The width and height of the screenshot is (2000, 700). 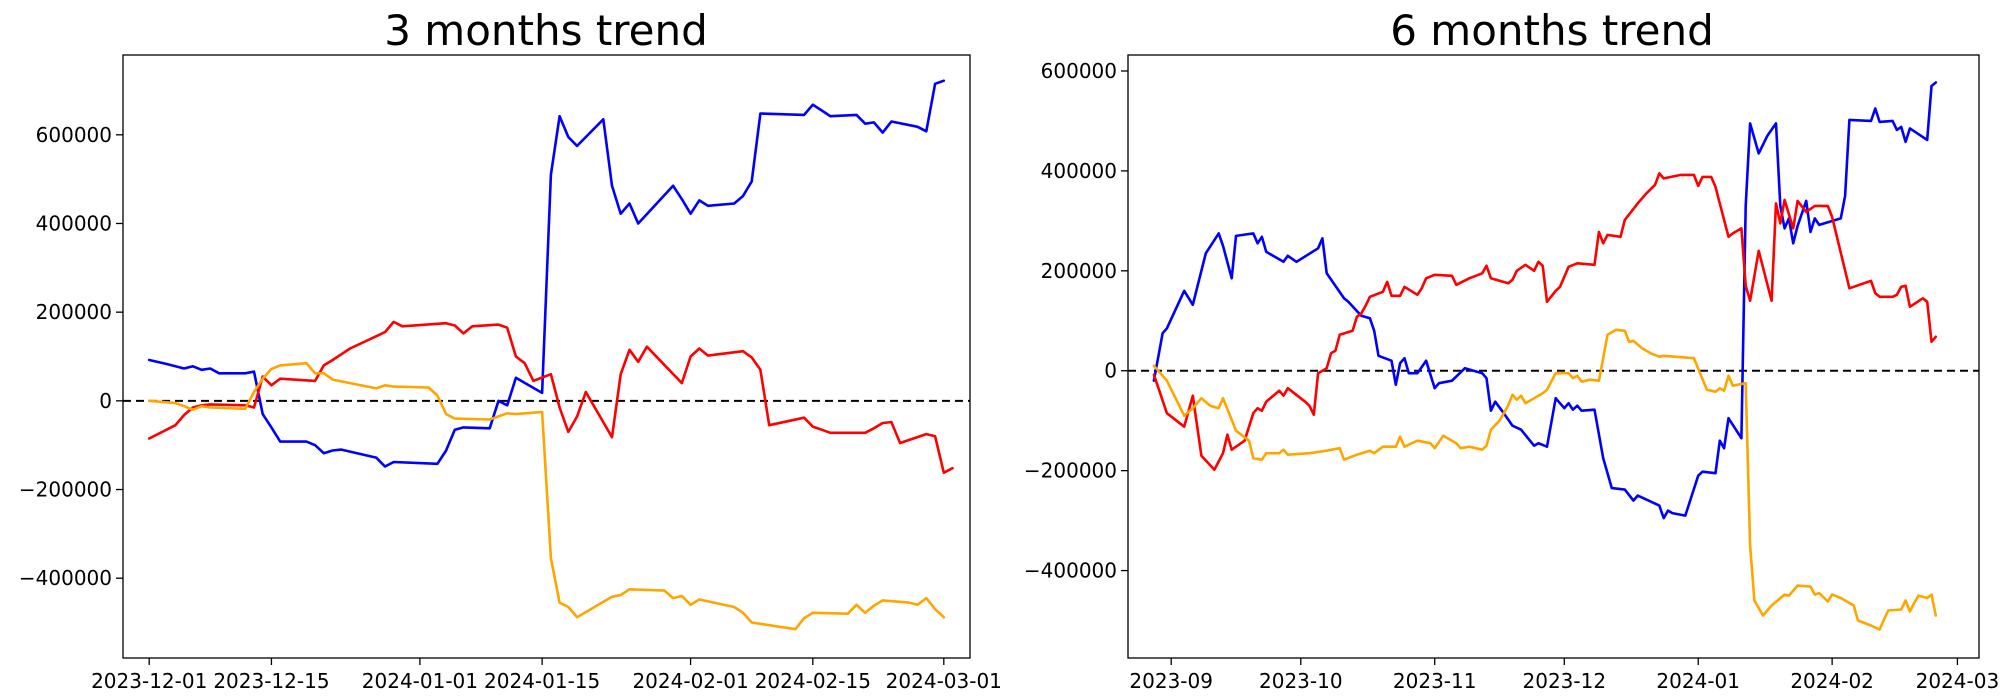 I want to click on x-tick-label: 2023-12-15, so click(x=271, y=681).